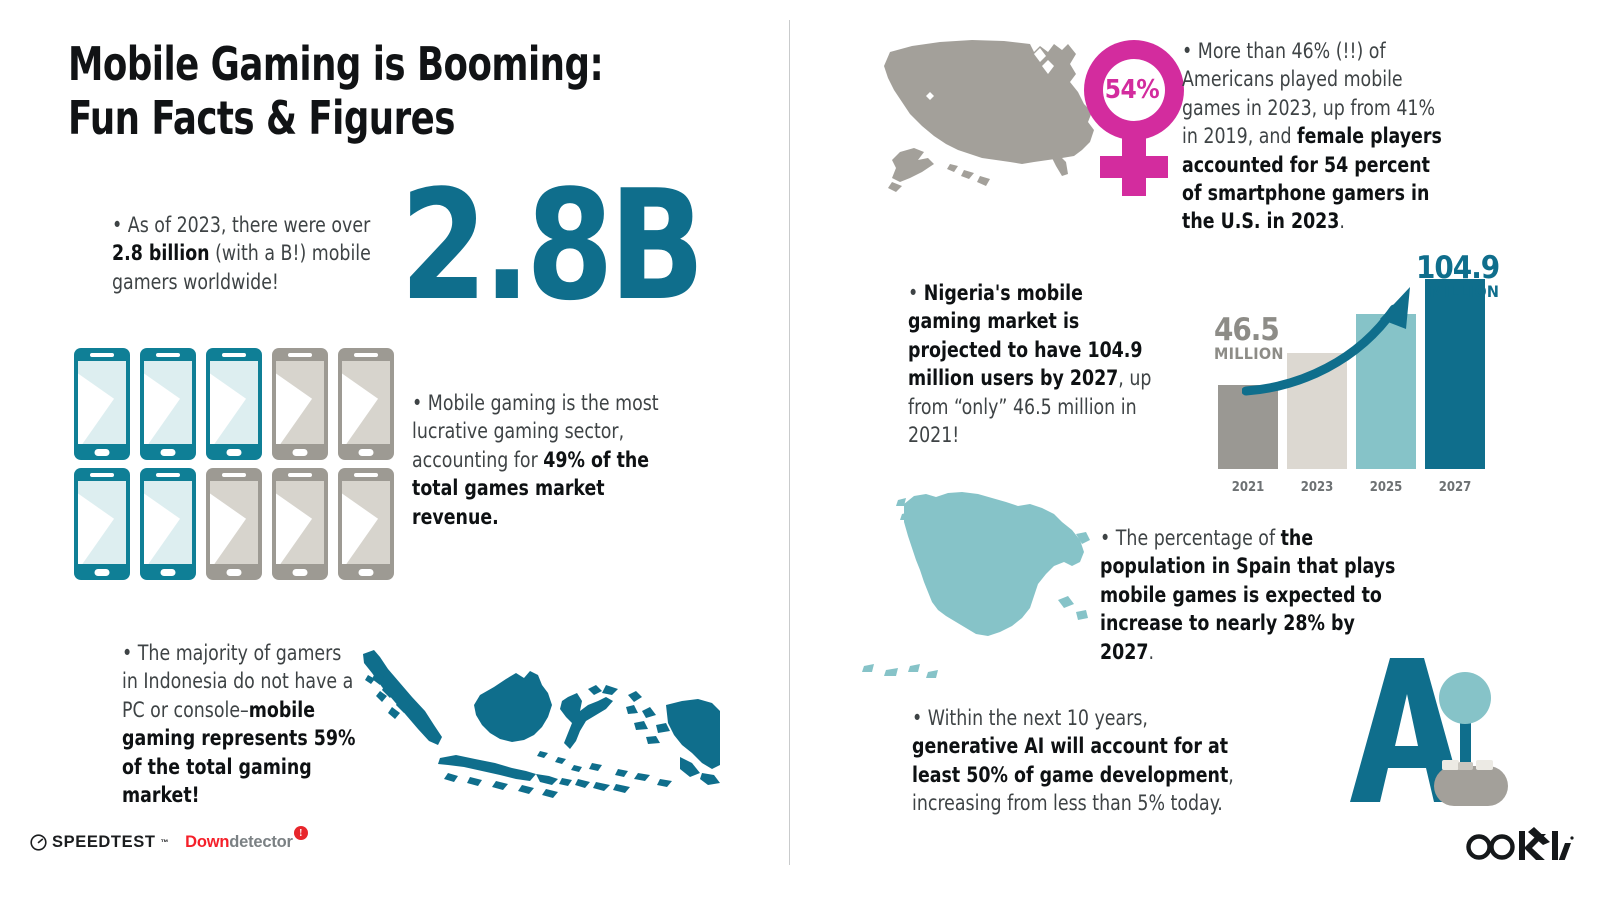  Describe the element at coordinates (241, 268) in the screenshot. I see `bullet-gamers-post: (with a B!) mobile gamers worldwide!` at that location.